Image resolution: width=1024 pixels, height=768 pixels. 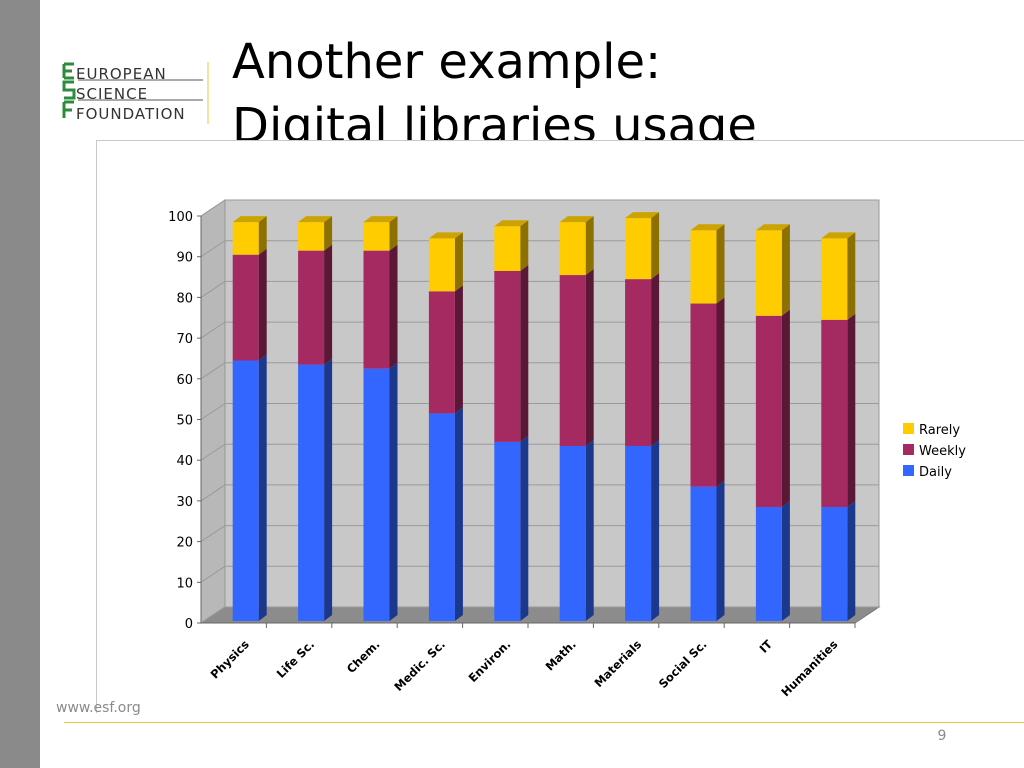 What do you see at coordinates (447, 62) in the screenshot?
I see `slide-title-line-1: Another example:` at bounding box center [447, 62].